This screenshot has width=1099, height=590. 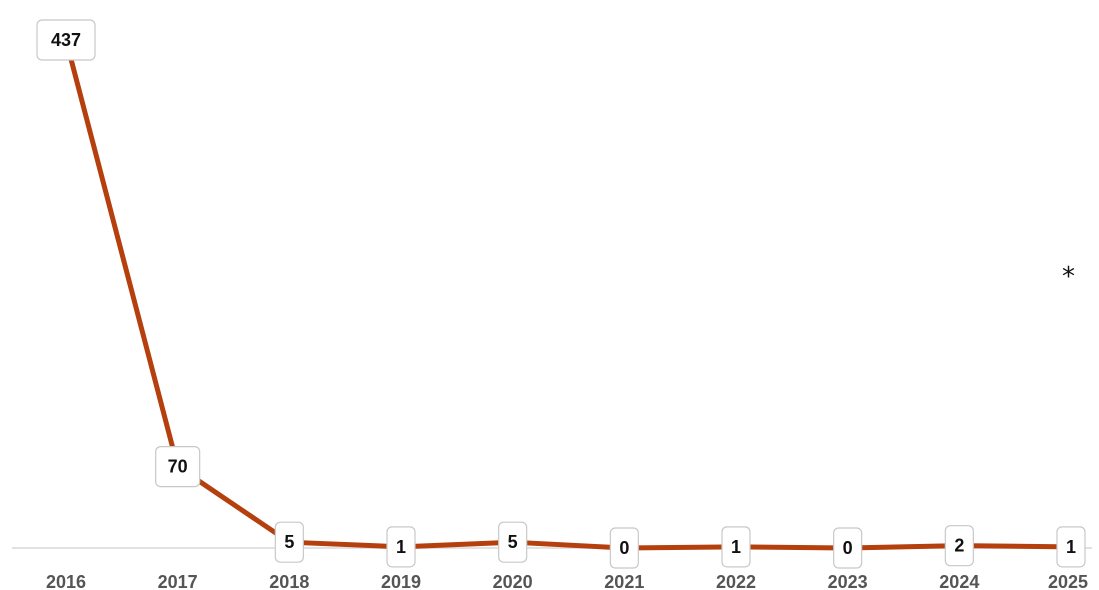 I want to click on x-tick-label: 2024, so click(x=959, y=581).